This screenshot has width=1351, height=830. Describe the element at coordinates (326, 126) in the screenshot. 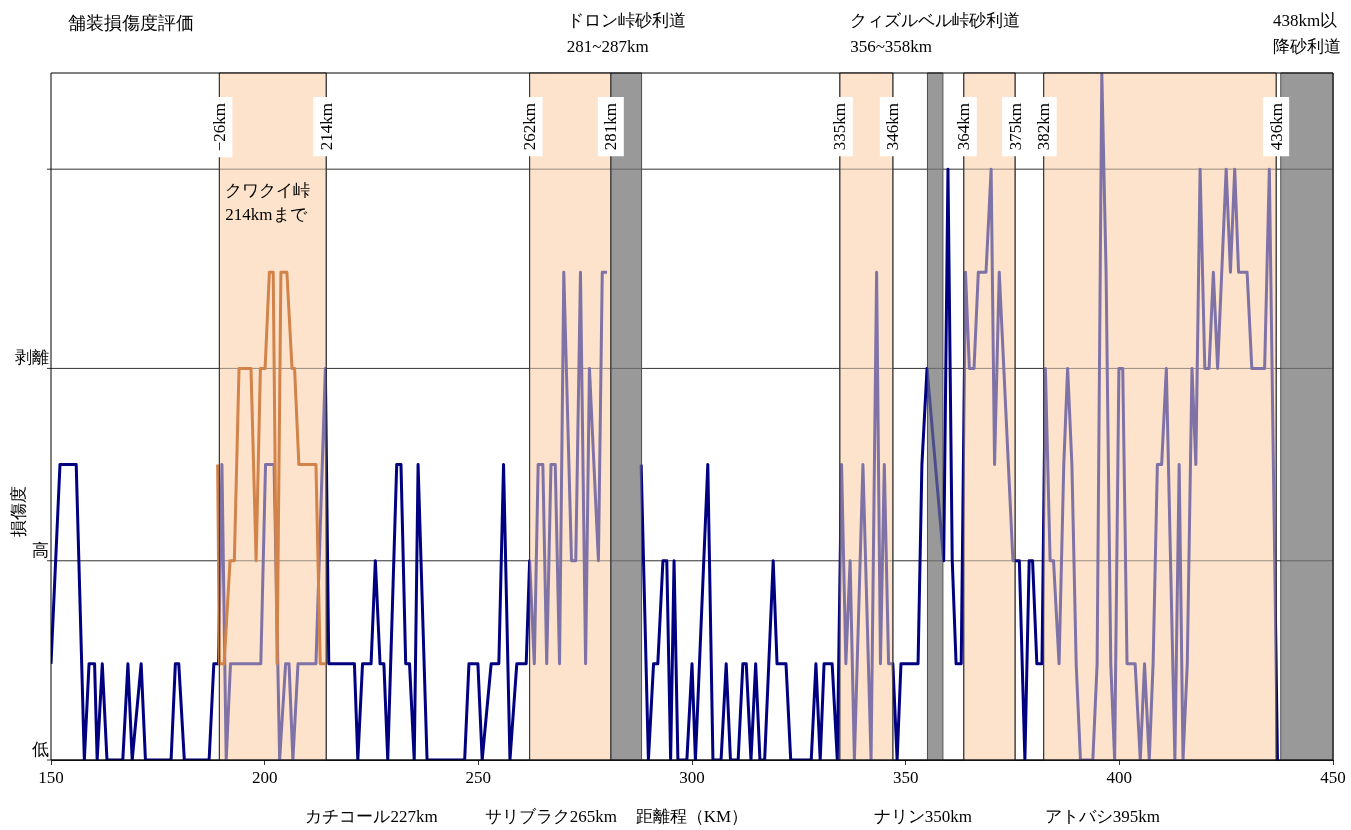

I see `ref-line-label: 214km` at that location.